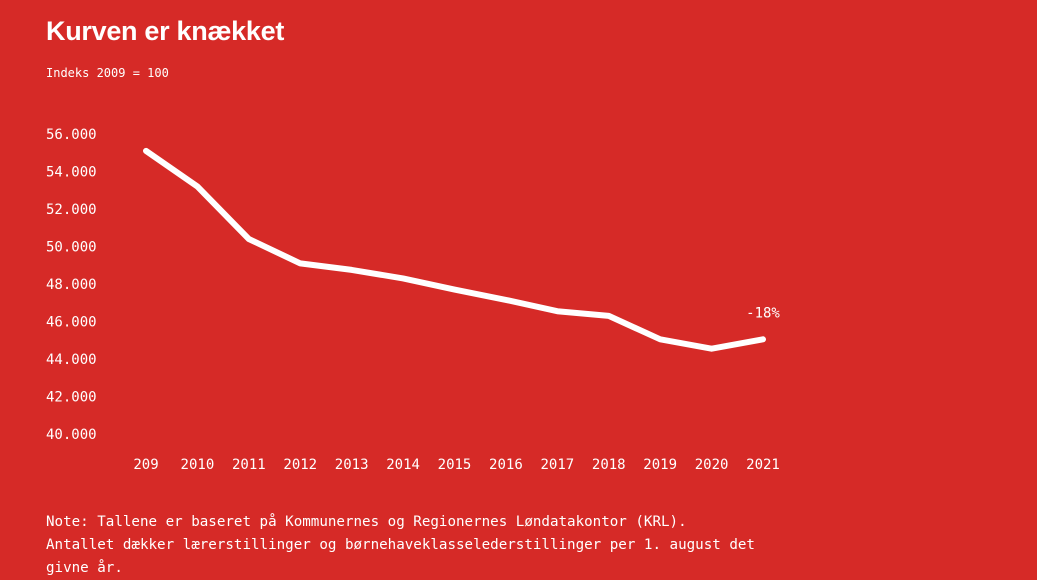 This screenshot has height=580, width=1037. Describe the element at coordinates (71, 173) in the screenshot. I see `y-tick-label: 54.000` at that location.